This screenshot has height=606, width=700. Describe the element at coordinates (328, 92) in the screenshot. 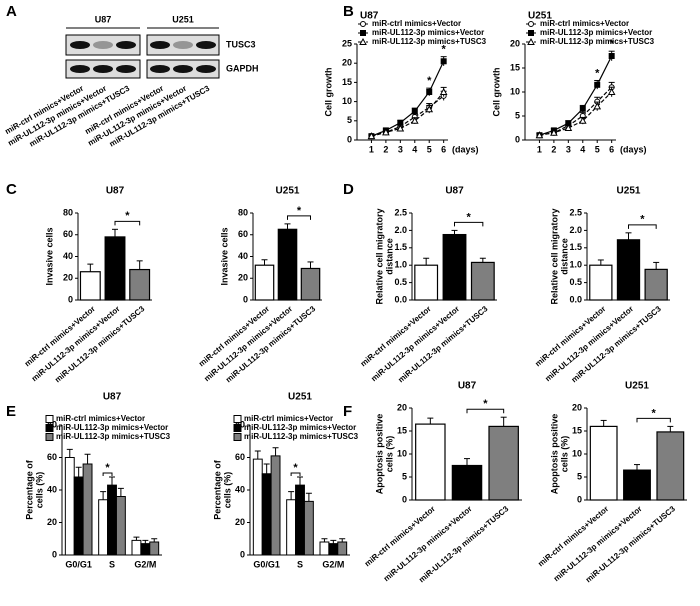

I see `y-axis-label: Cell growth` at that location.